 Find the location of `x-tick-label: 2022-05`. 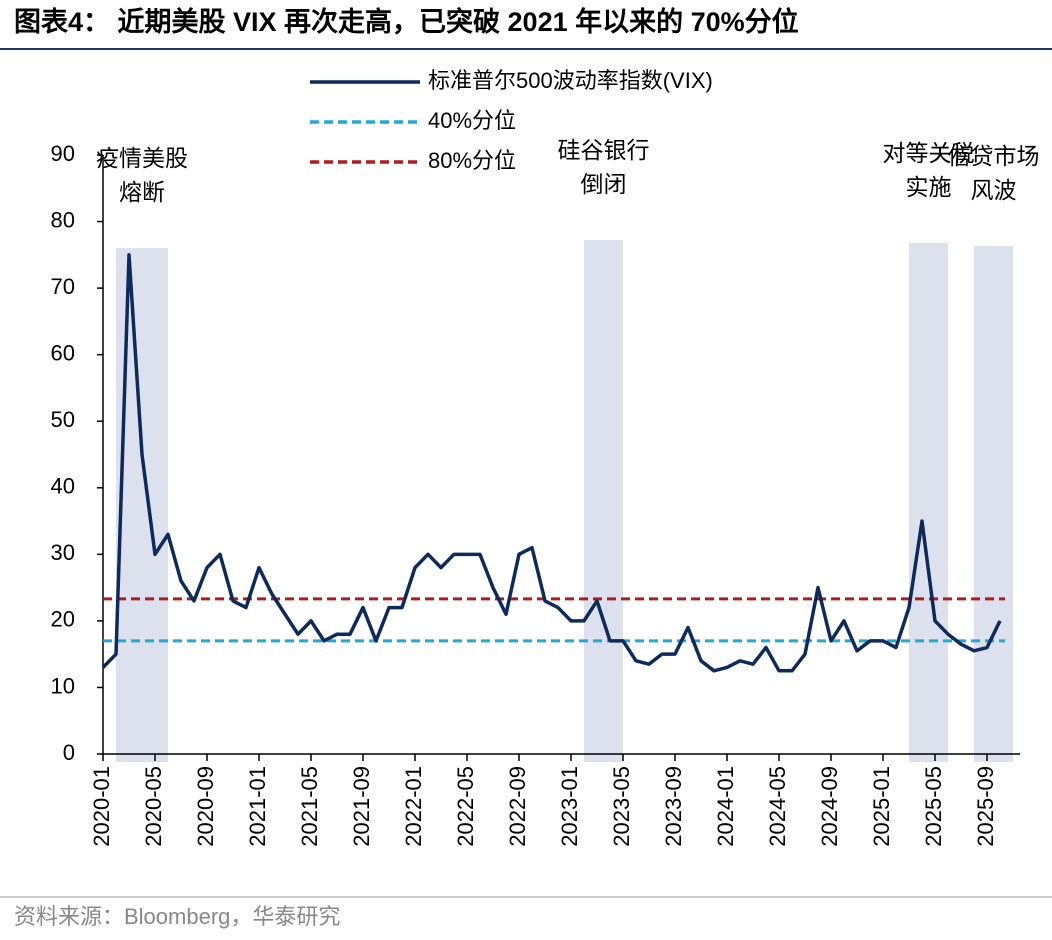

x-tick-label: 2022-05 is located at coordinates (465, 806).